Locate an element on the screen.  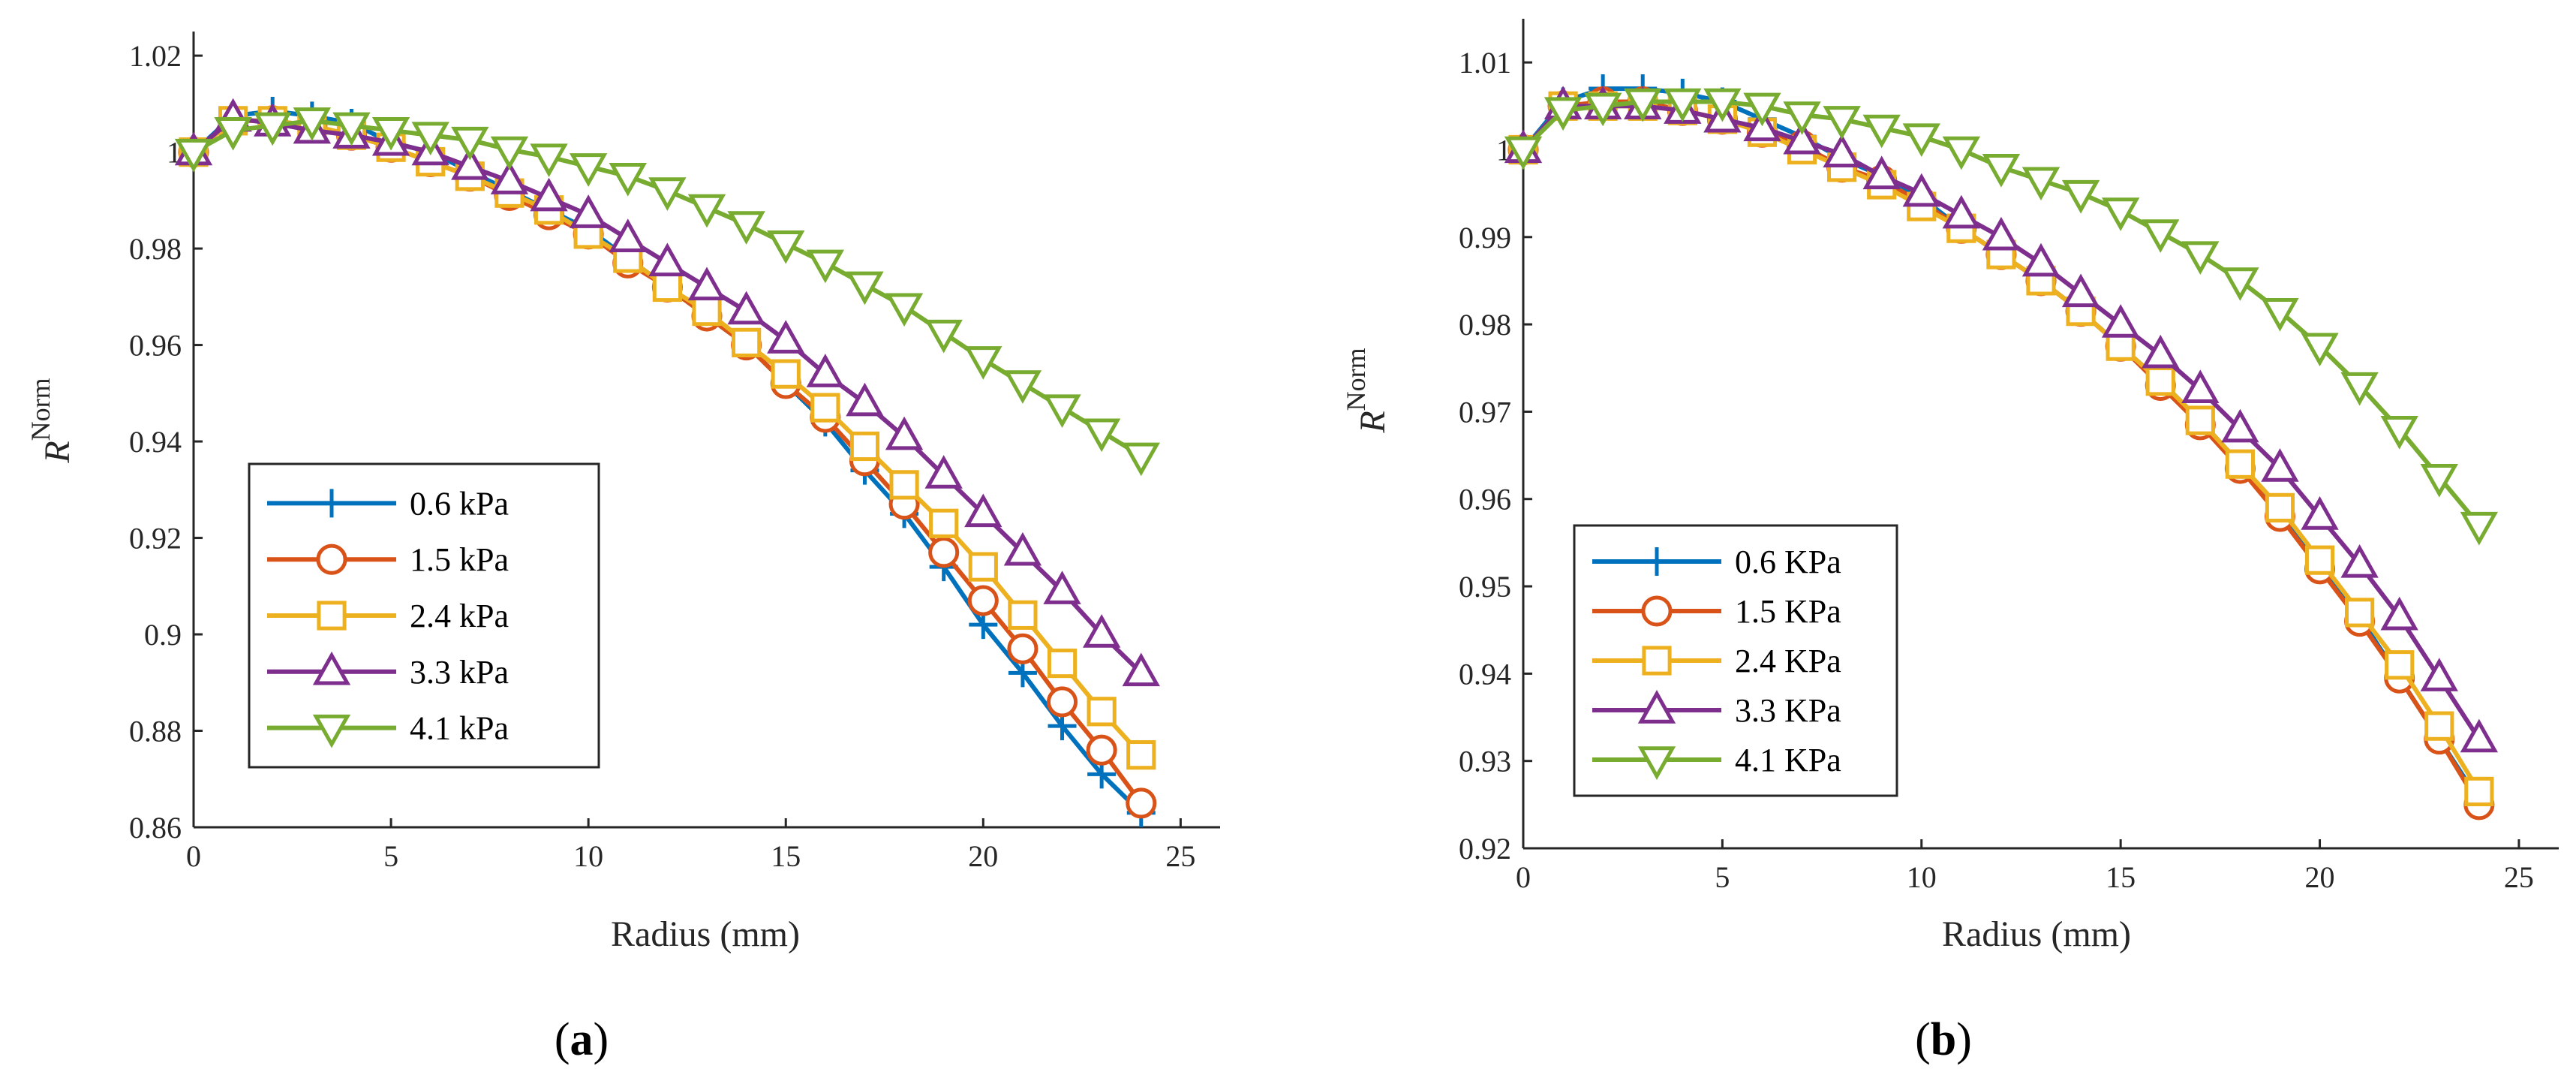
chart-b-legend: 0.6 KPa 1.5 KPa 2.4 KPa 3.3 KPa 4.1 KPa is located at coordinates (1735, 660).